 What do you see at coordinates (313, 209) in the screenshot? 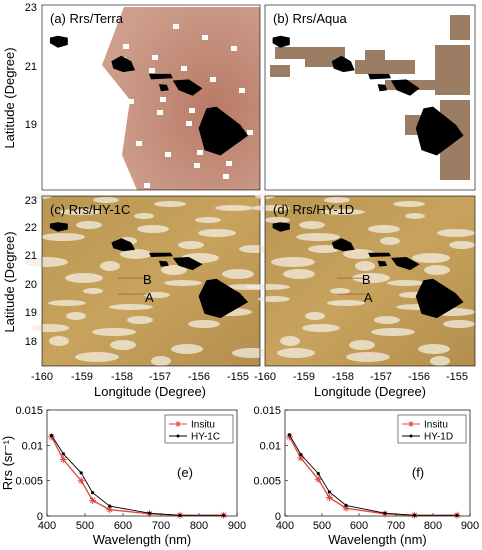
I see `map-panel-label: (d) Rrs/HY-1D` at bounding box center [313, 209].